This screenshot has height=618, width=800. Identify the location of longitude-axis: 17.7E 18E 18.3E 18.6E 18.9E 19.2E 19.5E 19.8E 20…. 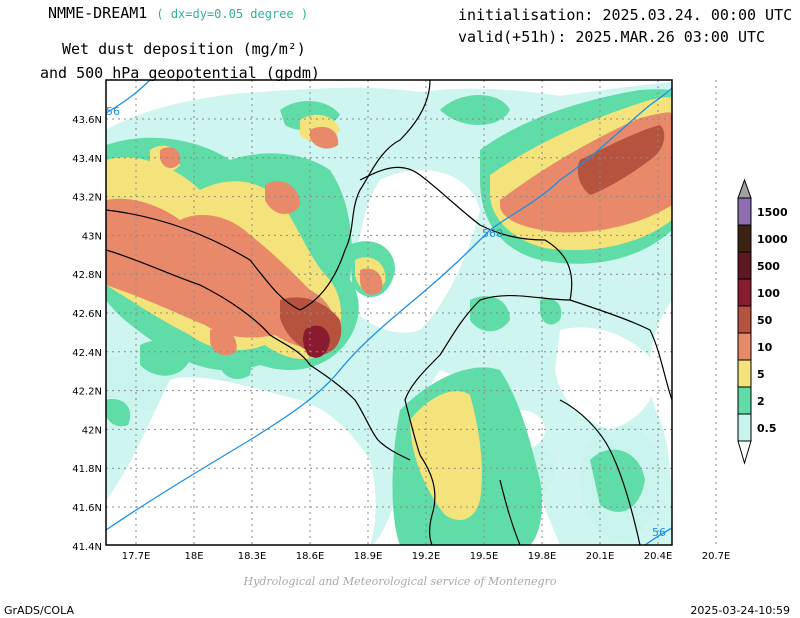
(426, 556).